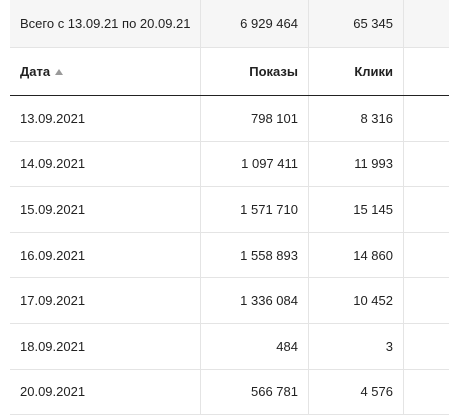  Describe the element at coordinates (53, 301) in the screenshot. I see `row-date: 17.09.2021` at that location.